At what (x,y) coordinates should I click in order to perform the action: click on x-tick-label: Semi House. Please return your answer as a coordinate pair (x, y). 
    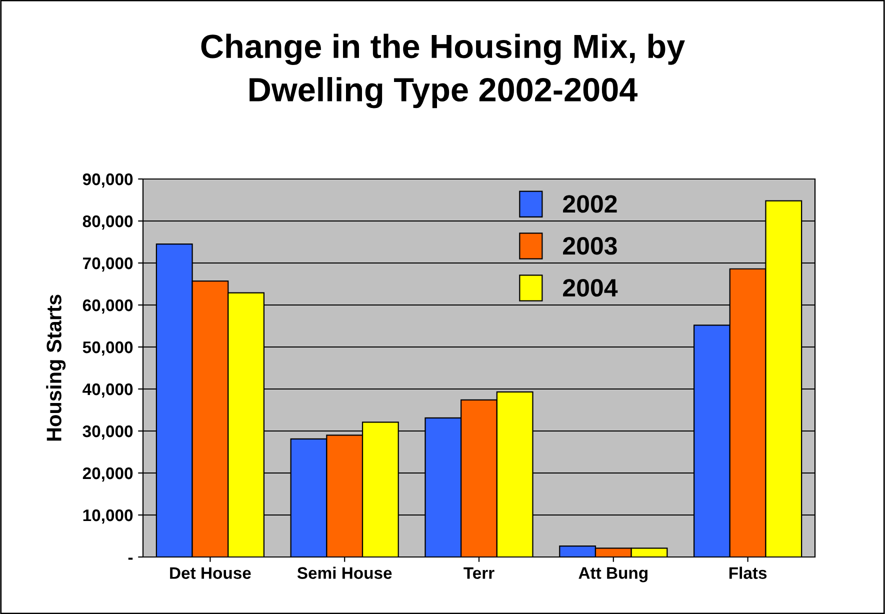
    Looking at the image, I should click on (344, 572).